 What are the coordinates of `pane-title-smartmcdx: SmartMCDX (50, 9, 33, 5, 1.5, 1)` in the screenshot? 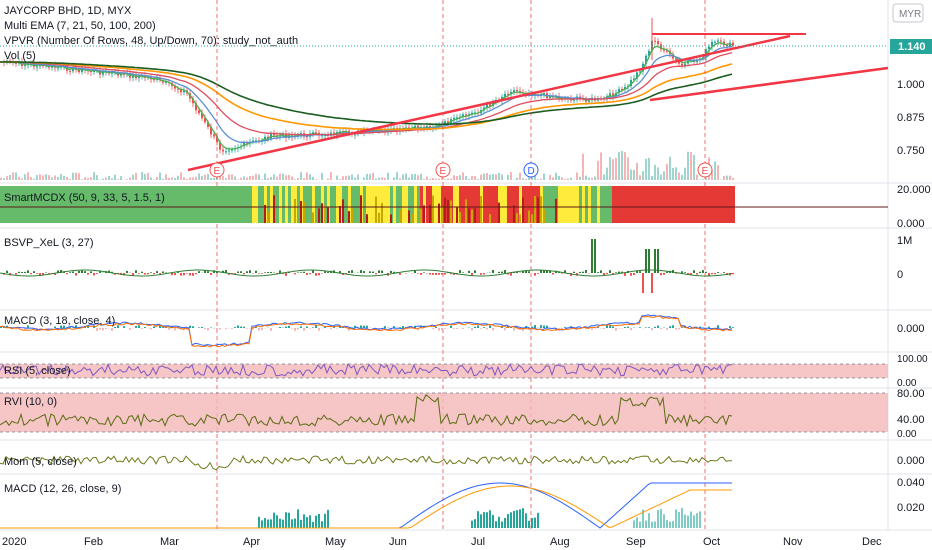 It's located at (84, 198).